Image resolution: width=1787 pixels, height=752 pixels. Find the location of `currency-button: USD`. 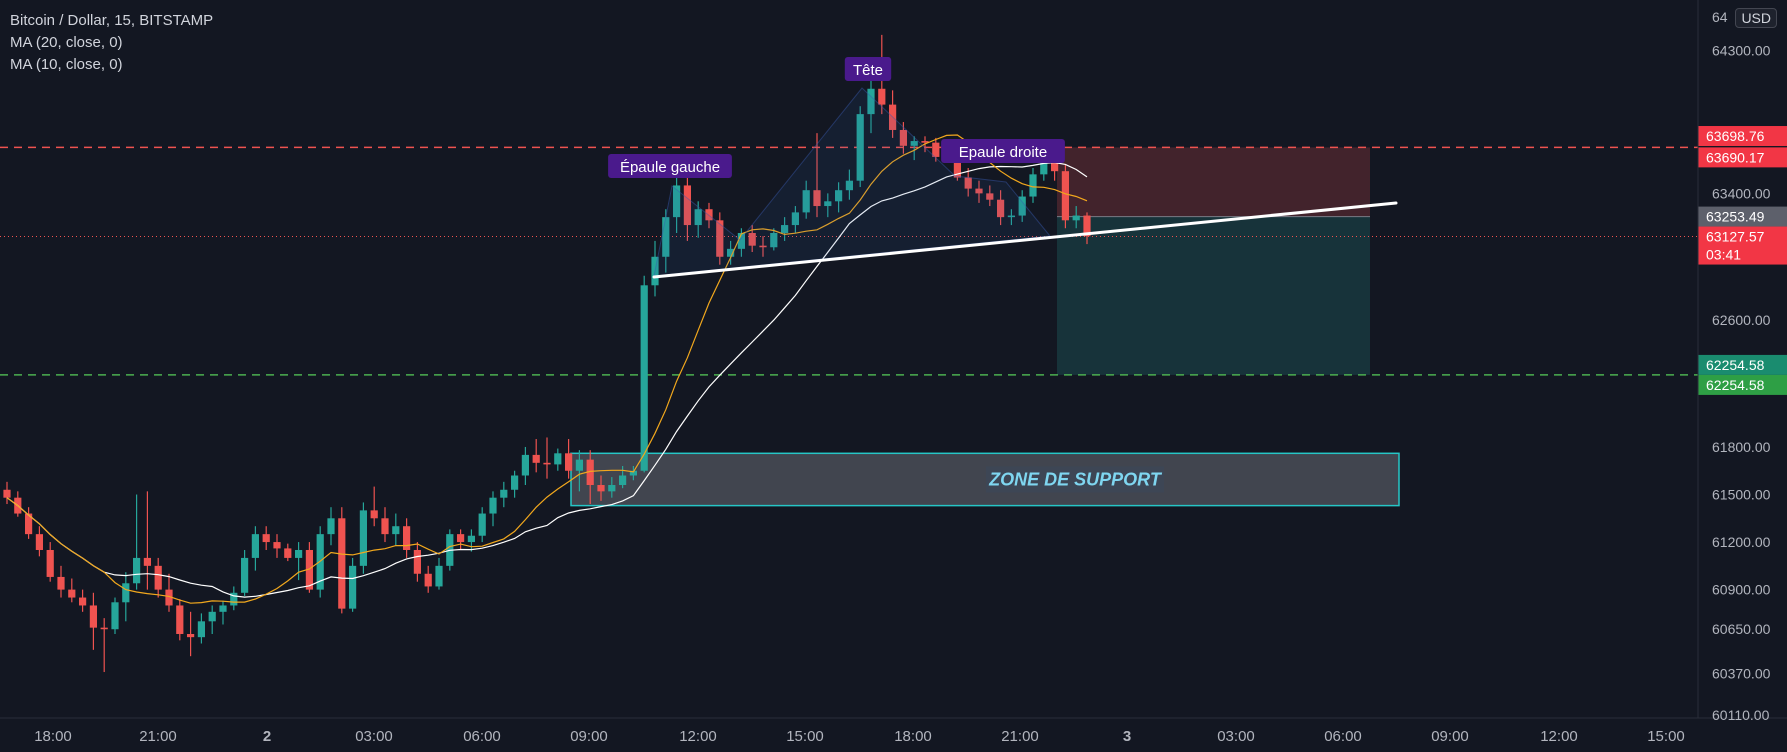

currency-button: USD is located at coordinates (1756, 18).